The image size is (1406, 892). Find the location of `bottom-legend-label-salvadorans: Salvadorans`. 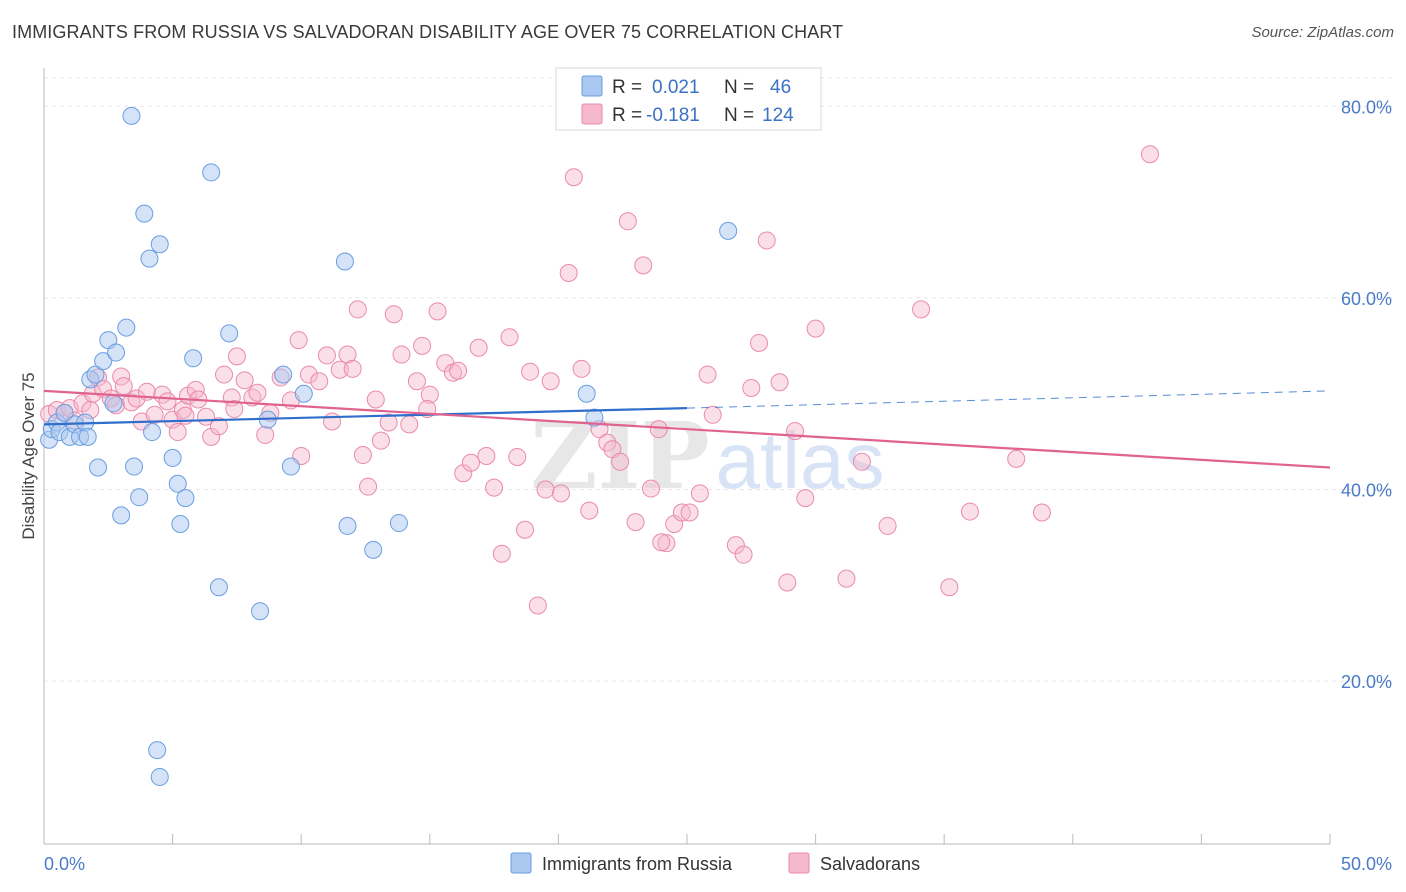

bottom-legend-label-salvadorans: Salvadorans is located at coordinates (870, 864).